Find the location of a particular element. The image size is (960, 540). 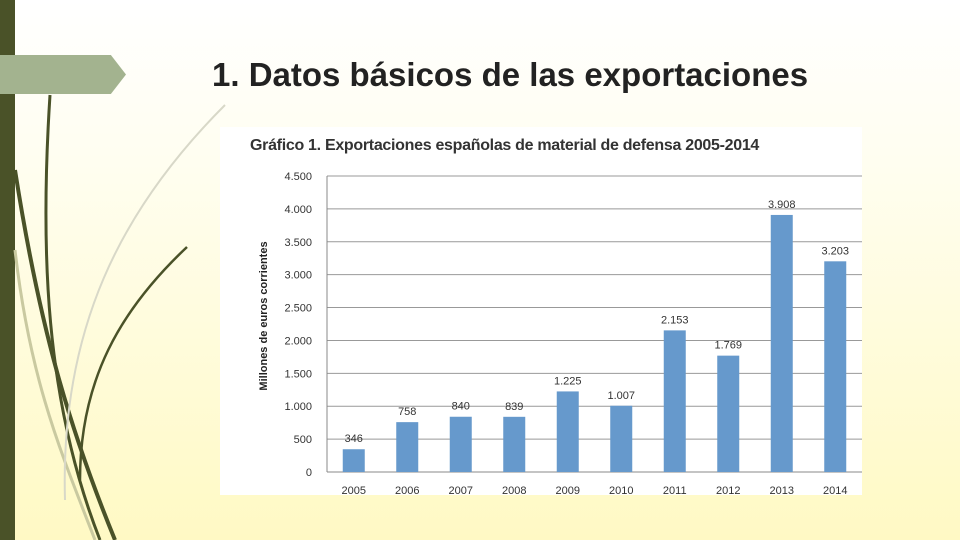

x-tick-label: 2005 is located at coordinates (354, 491).